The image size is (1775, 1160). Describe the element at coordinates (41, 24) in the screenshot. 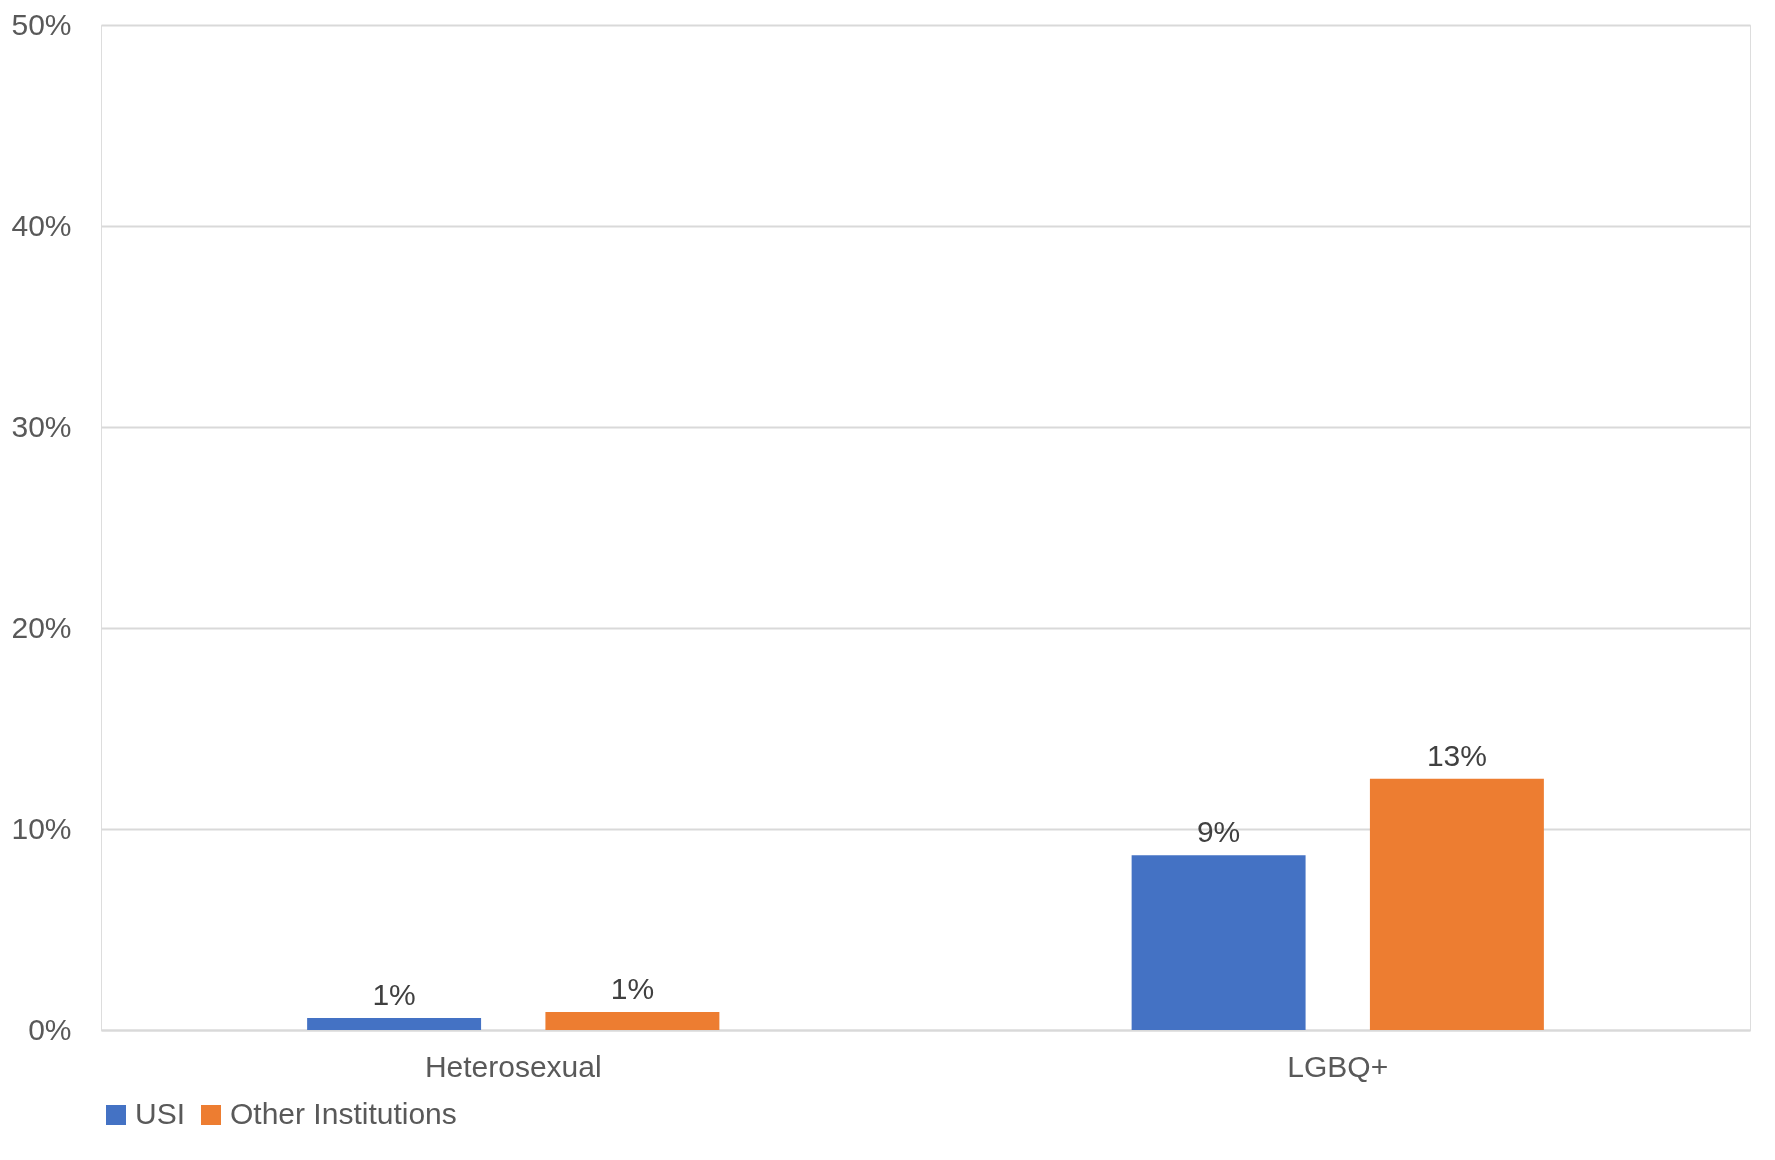

I see `y-tick-label: 50%` at that location.